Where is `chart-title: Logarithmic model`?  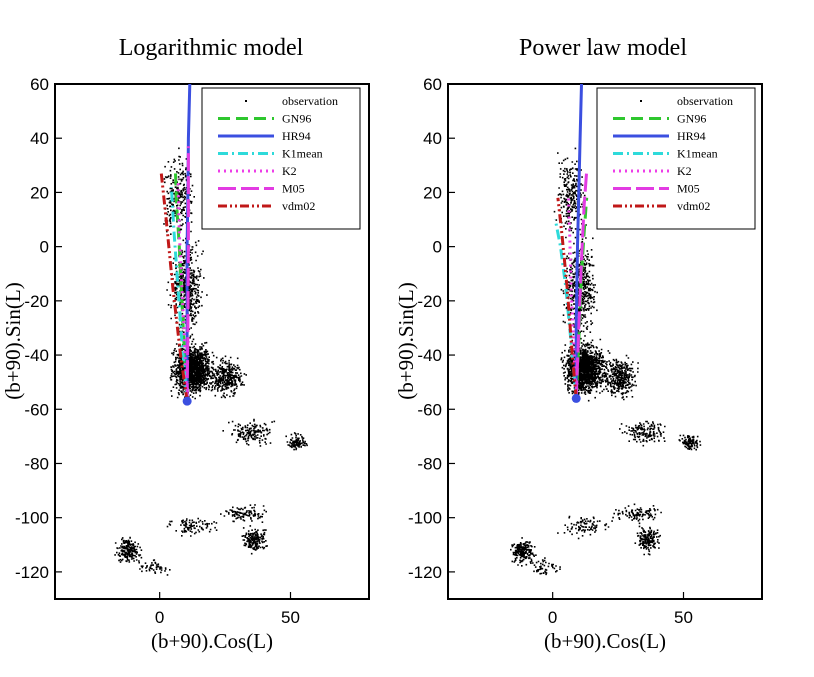
chart-title: Logarithmic model is located at coordinates (211, 48).